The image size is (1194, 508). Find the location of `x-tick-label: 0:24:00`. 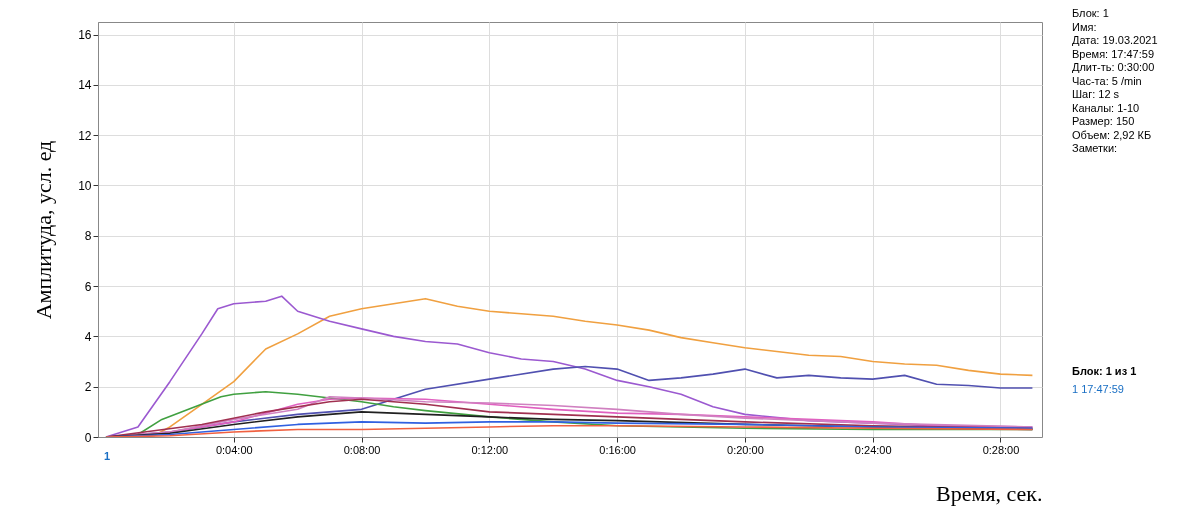

x-tick-label: 0:24:00 is located at coordinates (873, 449).